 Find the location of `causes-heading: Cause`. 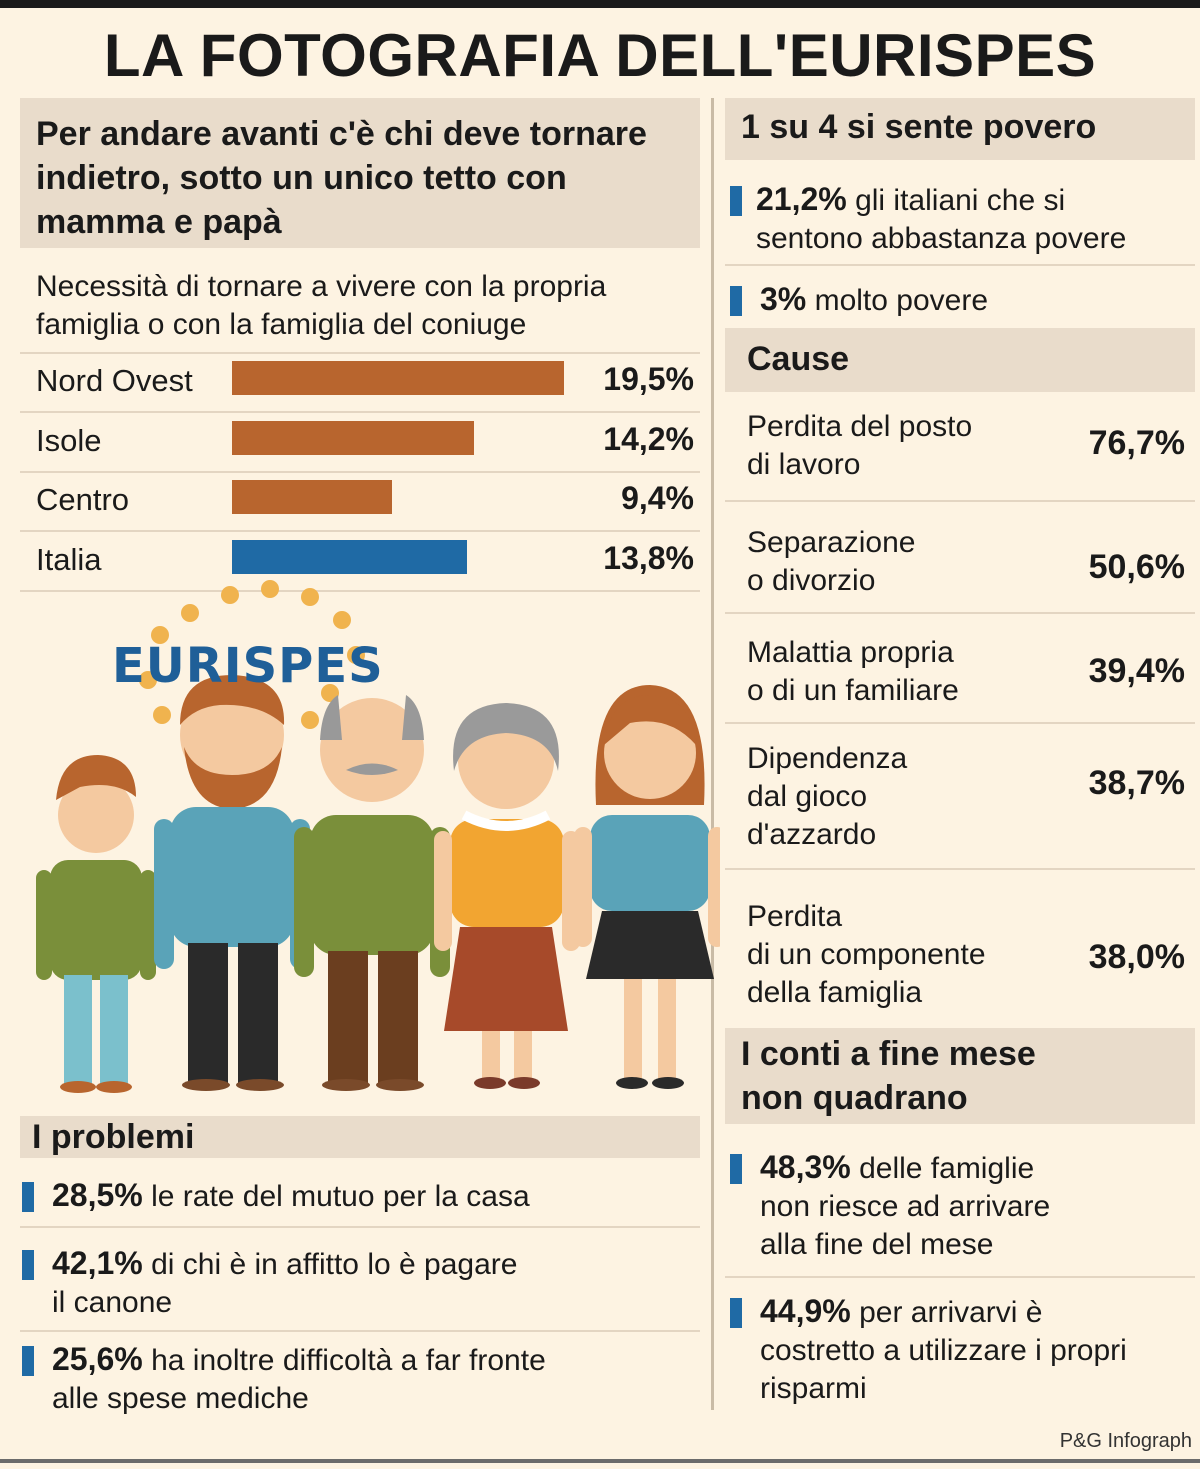

causes-heading: Cause is located at coordinates (798, 359).